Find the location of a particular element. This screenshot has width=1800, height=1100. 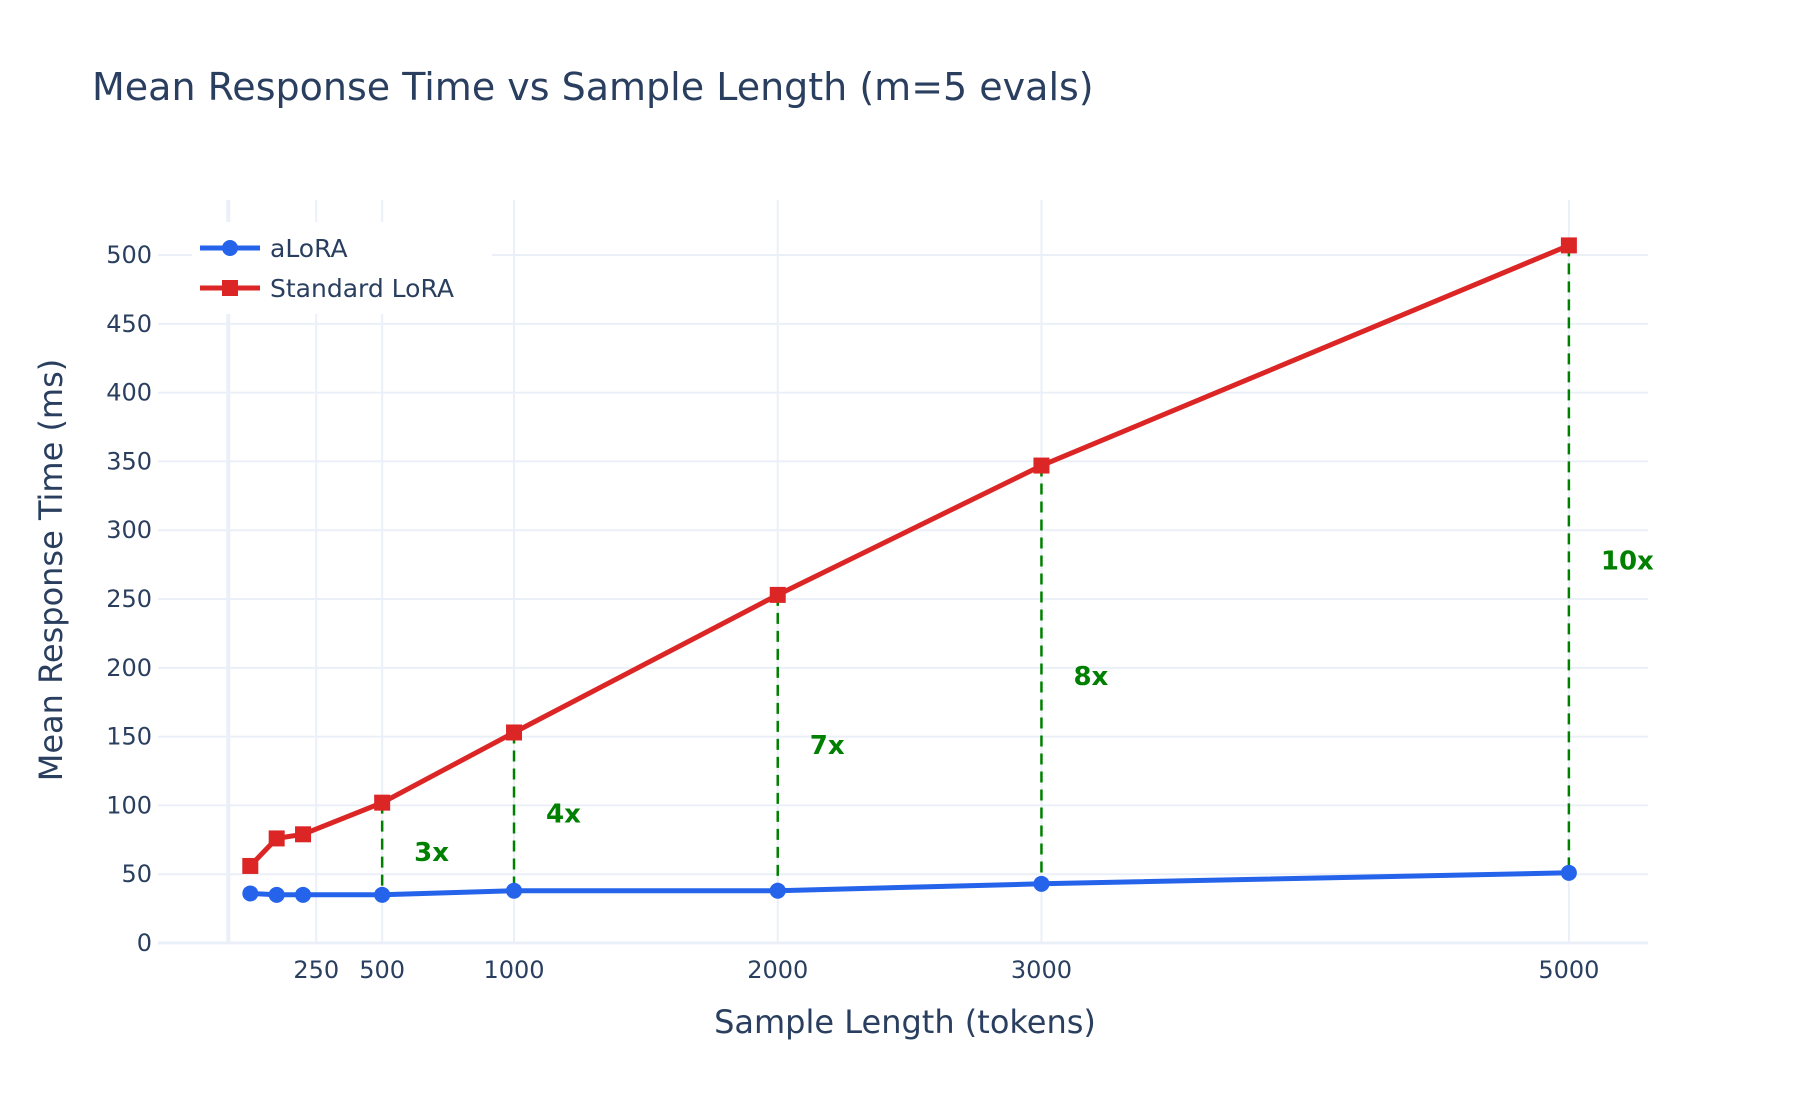

speedup-label: 3x is located at coordinates (431, 853).